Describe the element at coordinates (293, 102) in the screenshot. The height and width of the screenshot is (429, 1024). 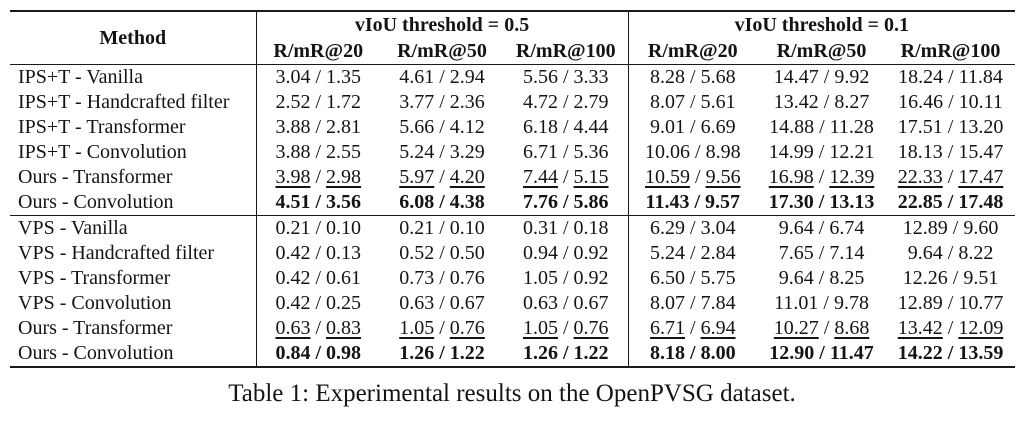
I see `recall-value: 2.52` at that location.